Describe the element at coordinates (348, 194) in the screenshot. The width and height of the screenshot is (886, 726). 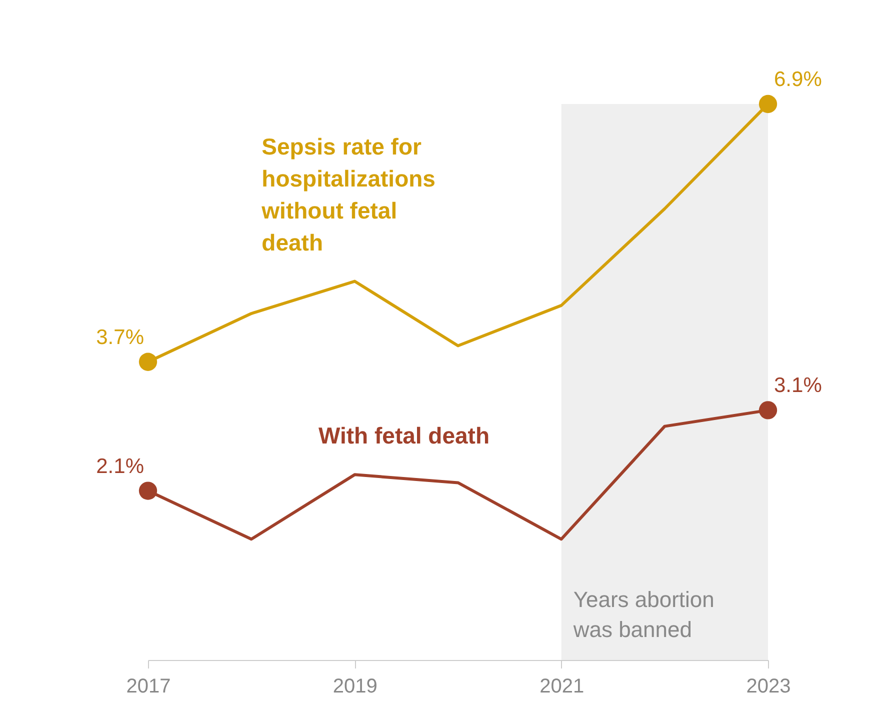
I see `text: Sepsis rate for hospitalizations without fetal death` at that location.